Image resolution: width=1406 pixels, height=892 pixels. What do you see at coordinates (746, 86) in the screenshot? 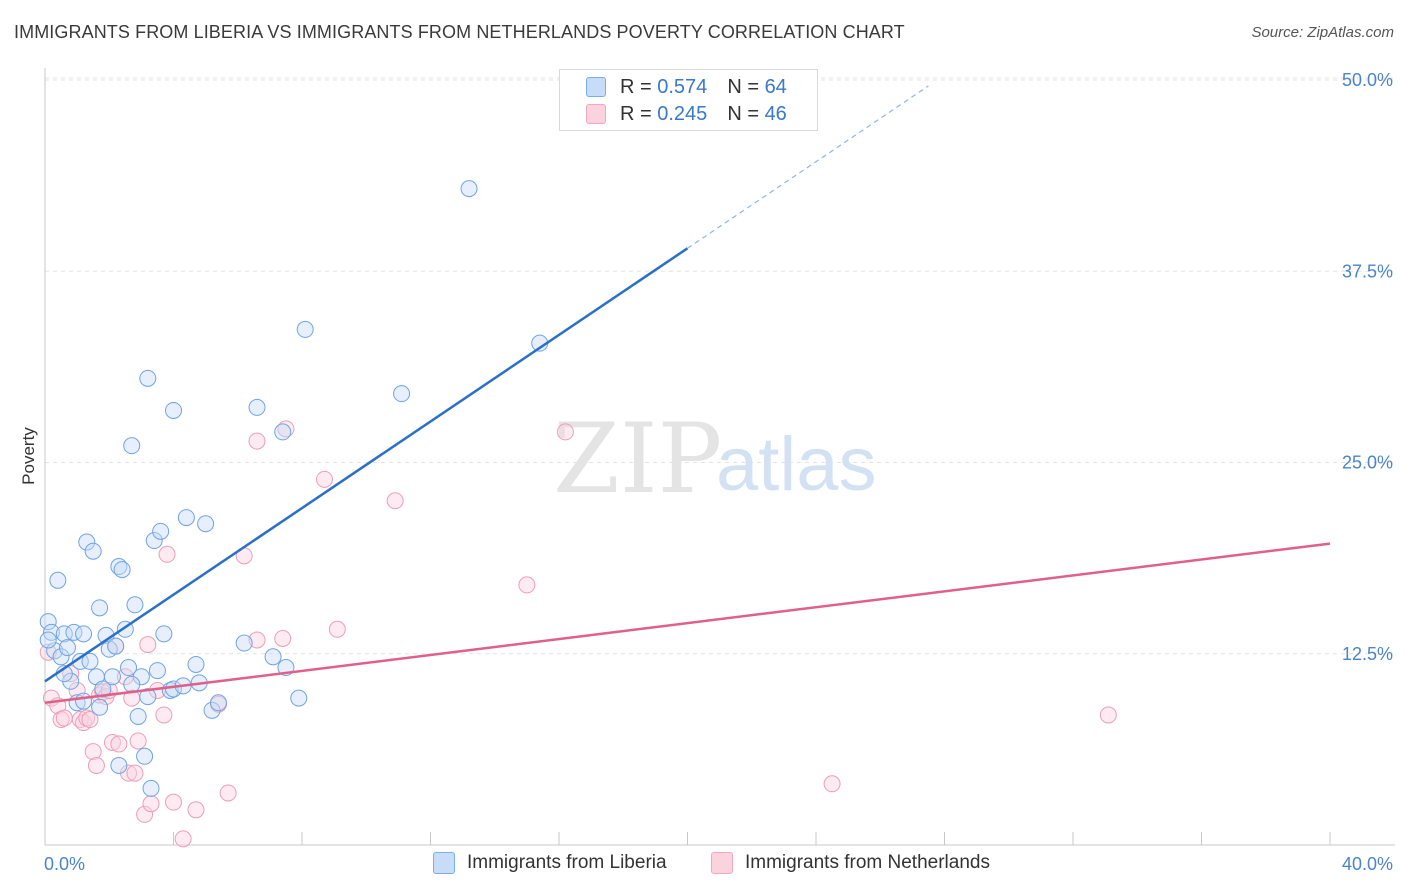
I see `liberia-n-label: N =` at bounding box center [746, 86].